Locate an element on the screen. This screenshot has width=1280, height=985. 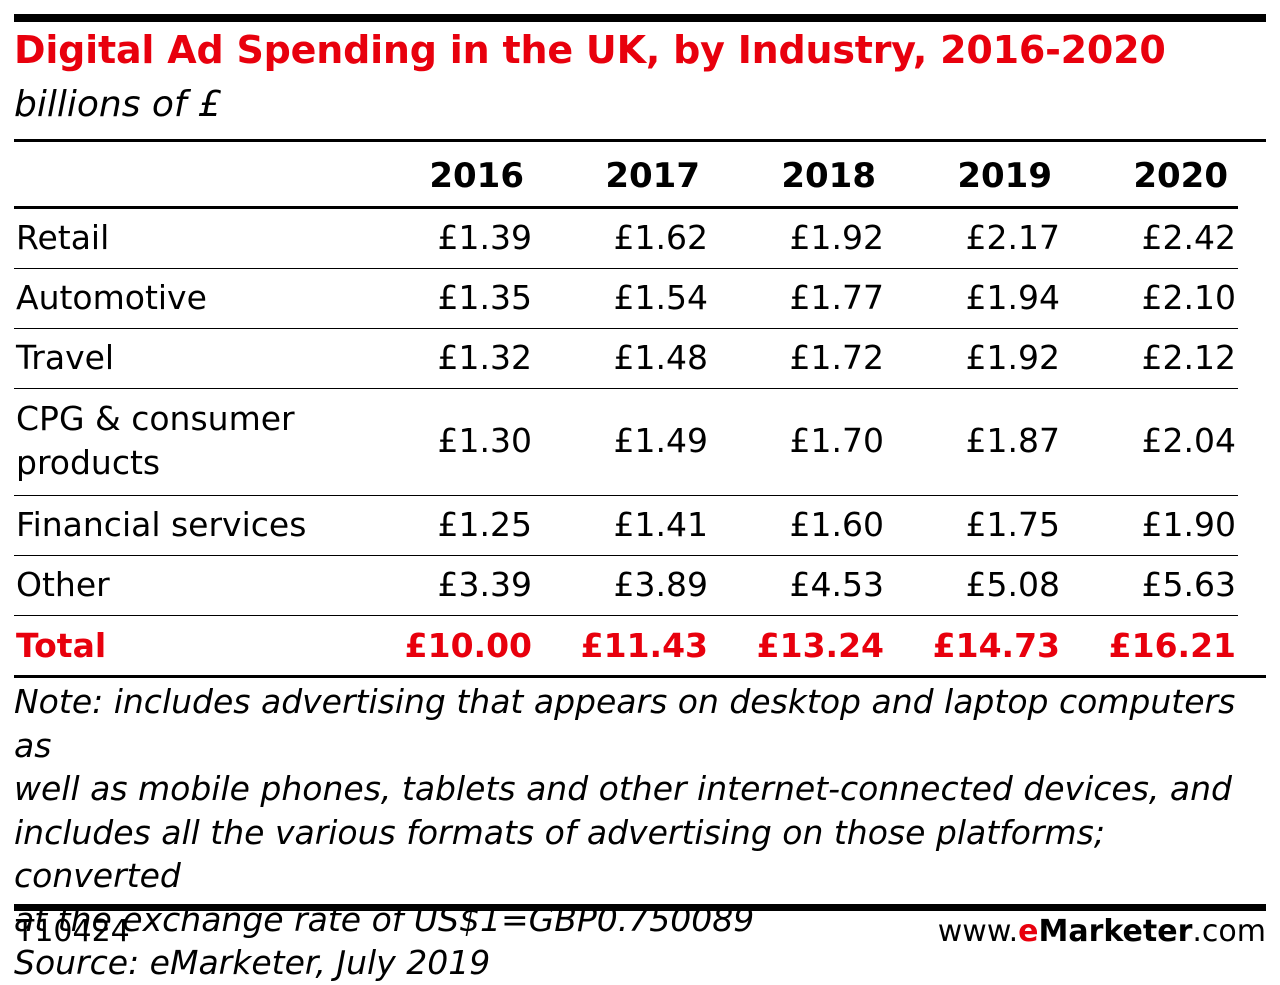
row-label-cpg-line1: CPG & consumer is located at coordinates (155, 418).